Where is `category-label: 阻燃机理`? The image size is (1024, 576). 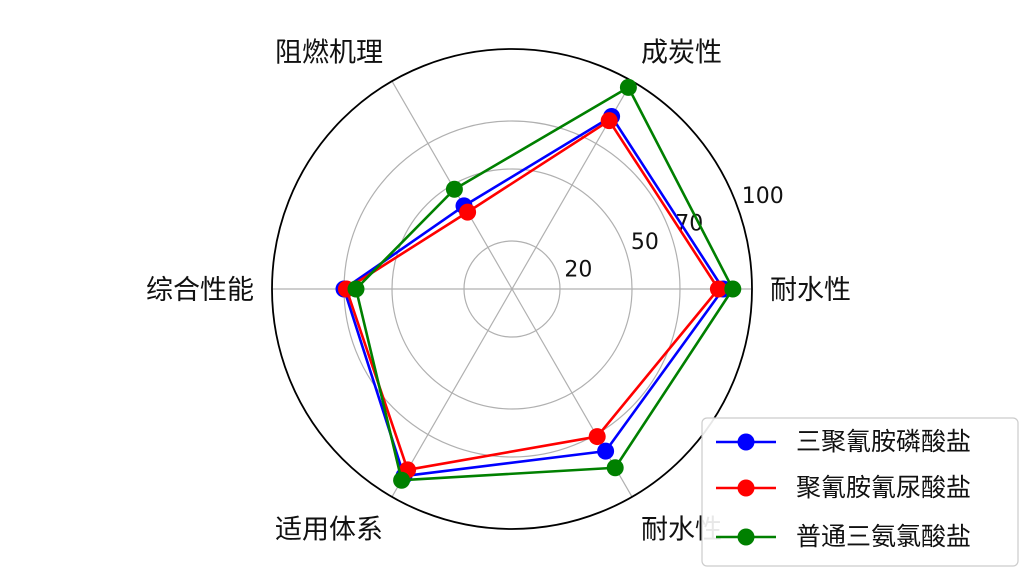 category-label: 阻燃机理 is located at coordinates (329, 53).